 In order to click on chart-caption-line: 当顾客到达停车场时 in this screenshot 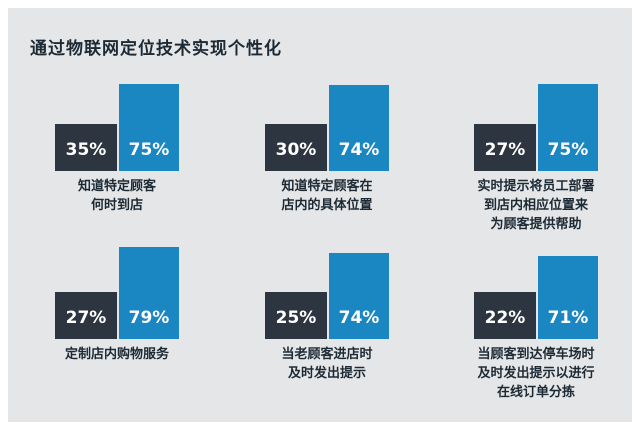, I will do `click(535, 354)`.